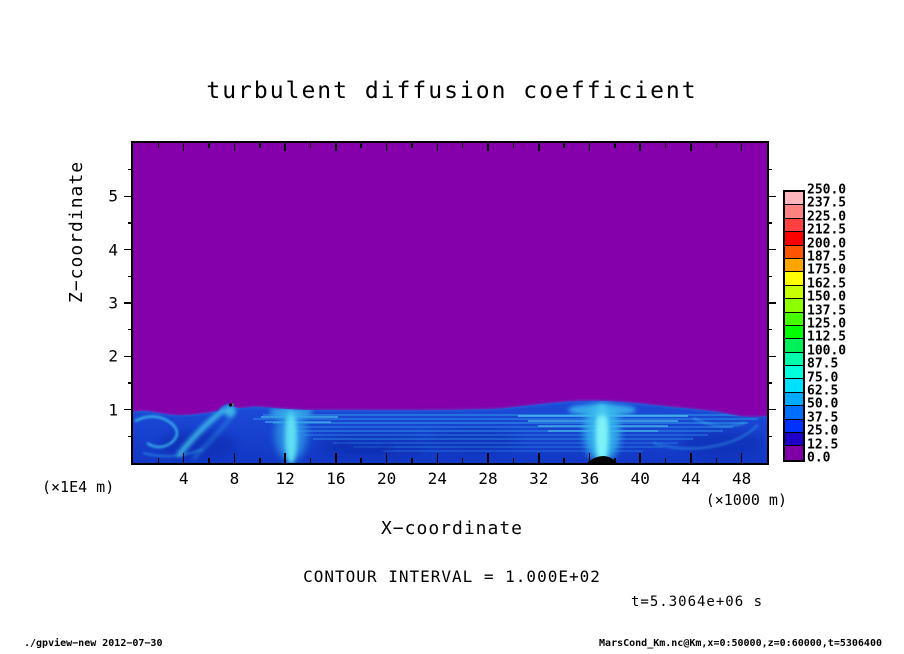  What do you see at coordinates (827, 351) in the screenshot?
I see `colorbar-label: 100.0` at bounding box center [827, 351].